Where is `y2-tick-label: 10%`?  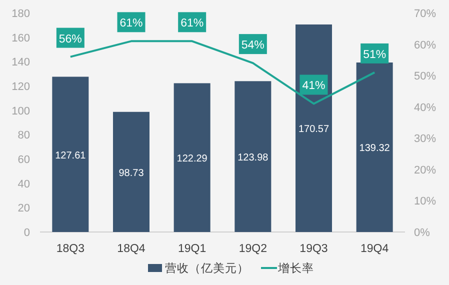
y2-tick-label: 10% is located at coordinates (425, 202).